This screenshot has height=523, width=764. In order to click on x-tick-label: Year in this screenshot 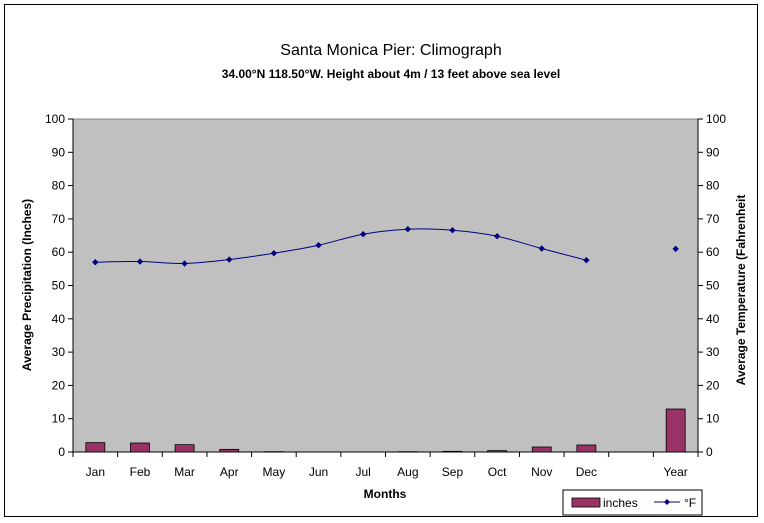, I will do `click(676, 472)`.